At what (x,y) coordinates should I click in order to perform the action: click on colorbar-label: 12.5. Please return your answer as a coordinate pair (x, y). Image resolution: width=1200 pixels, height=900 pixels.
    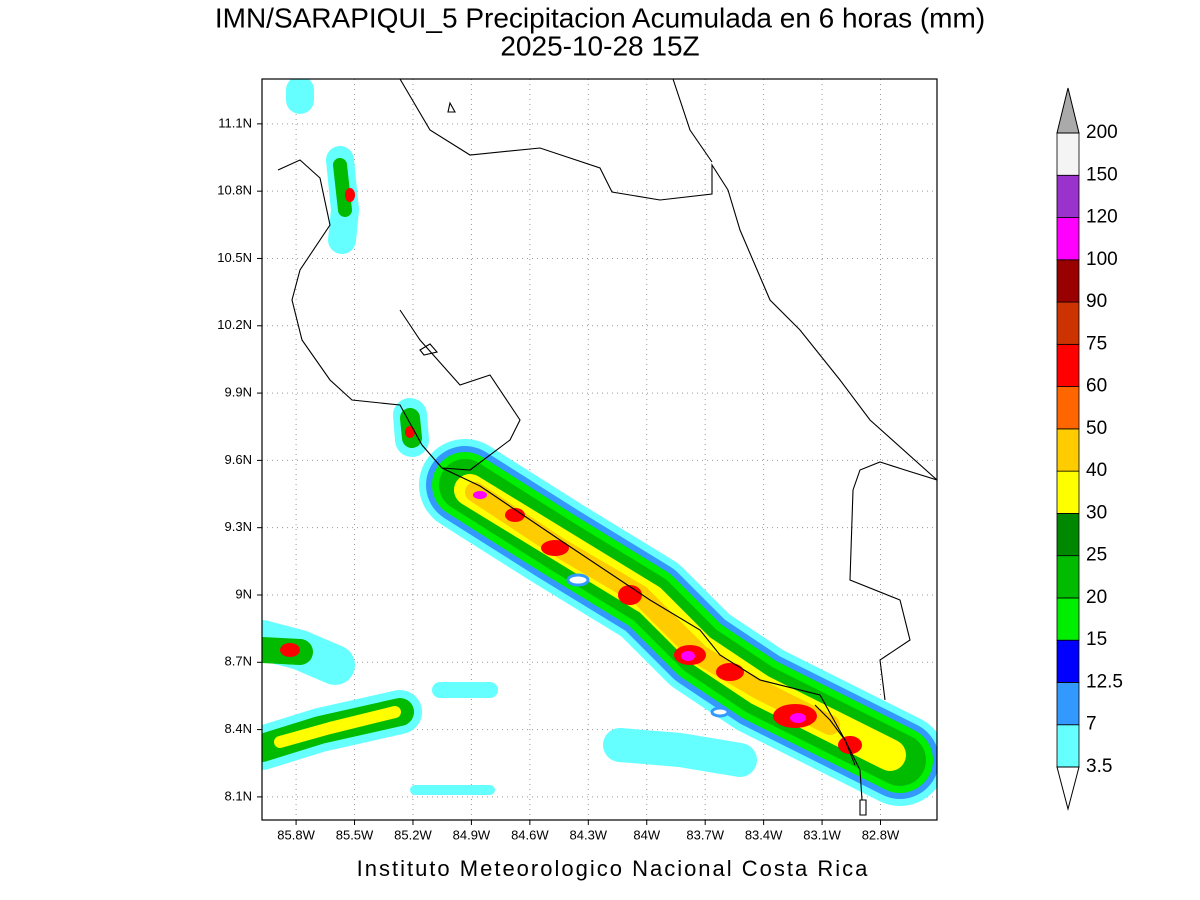
    Looking at the image, I should click on (1104, 681).